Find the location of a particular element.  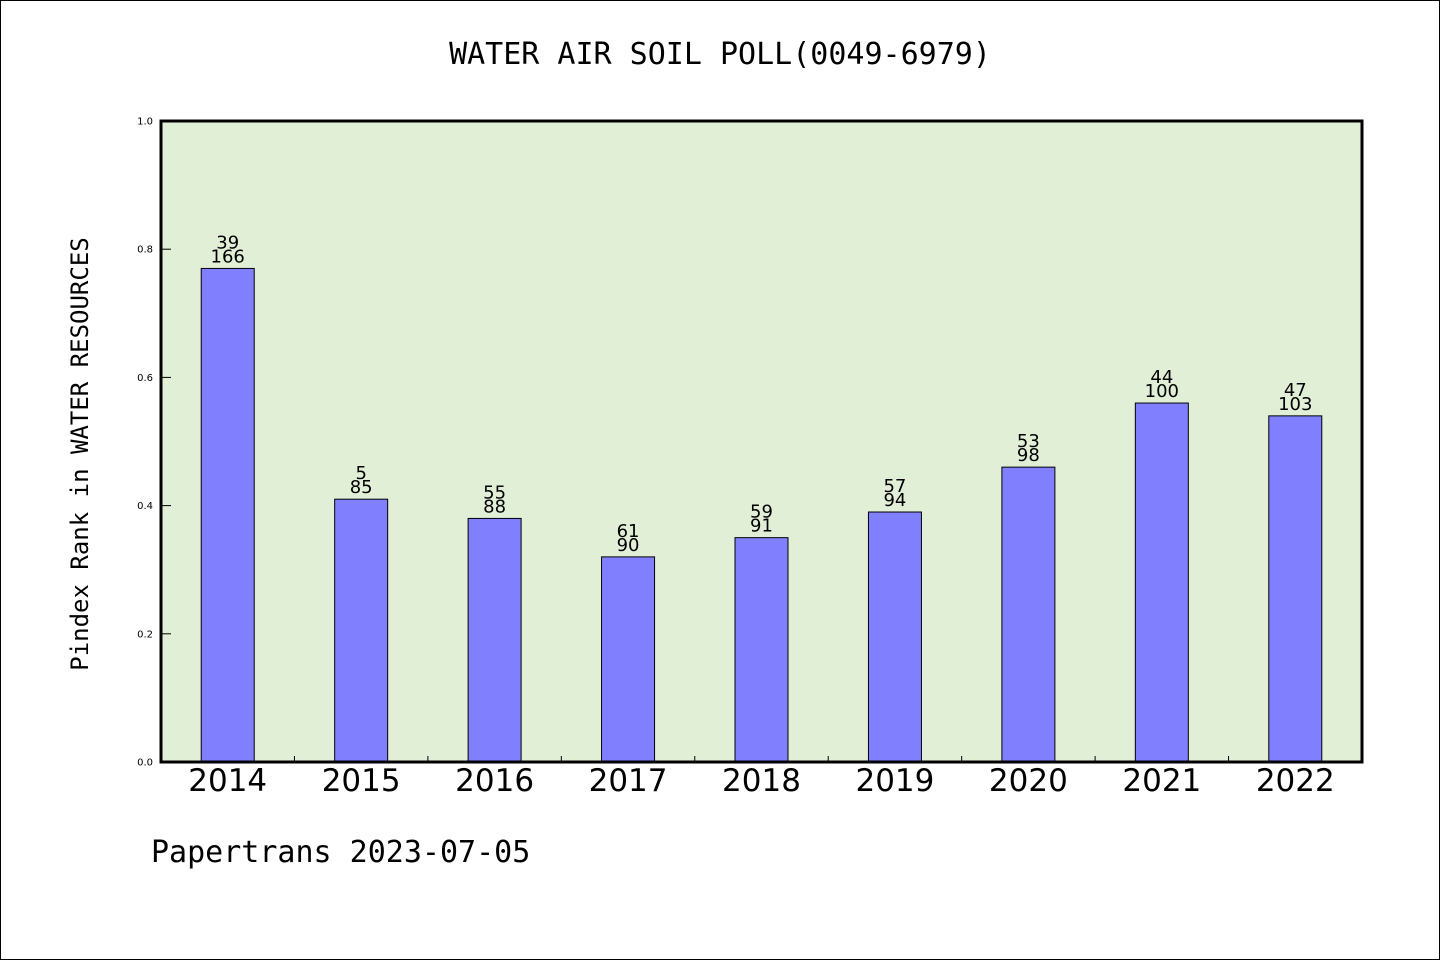

bar-2015 is located at coordinates (361, 630).